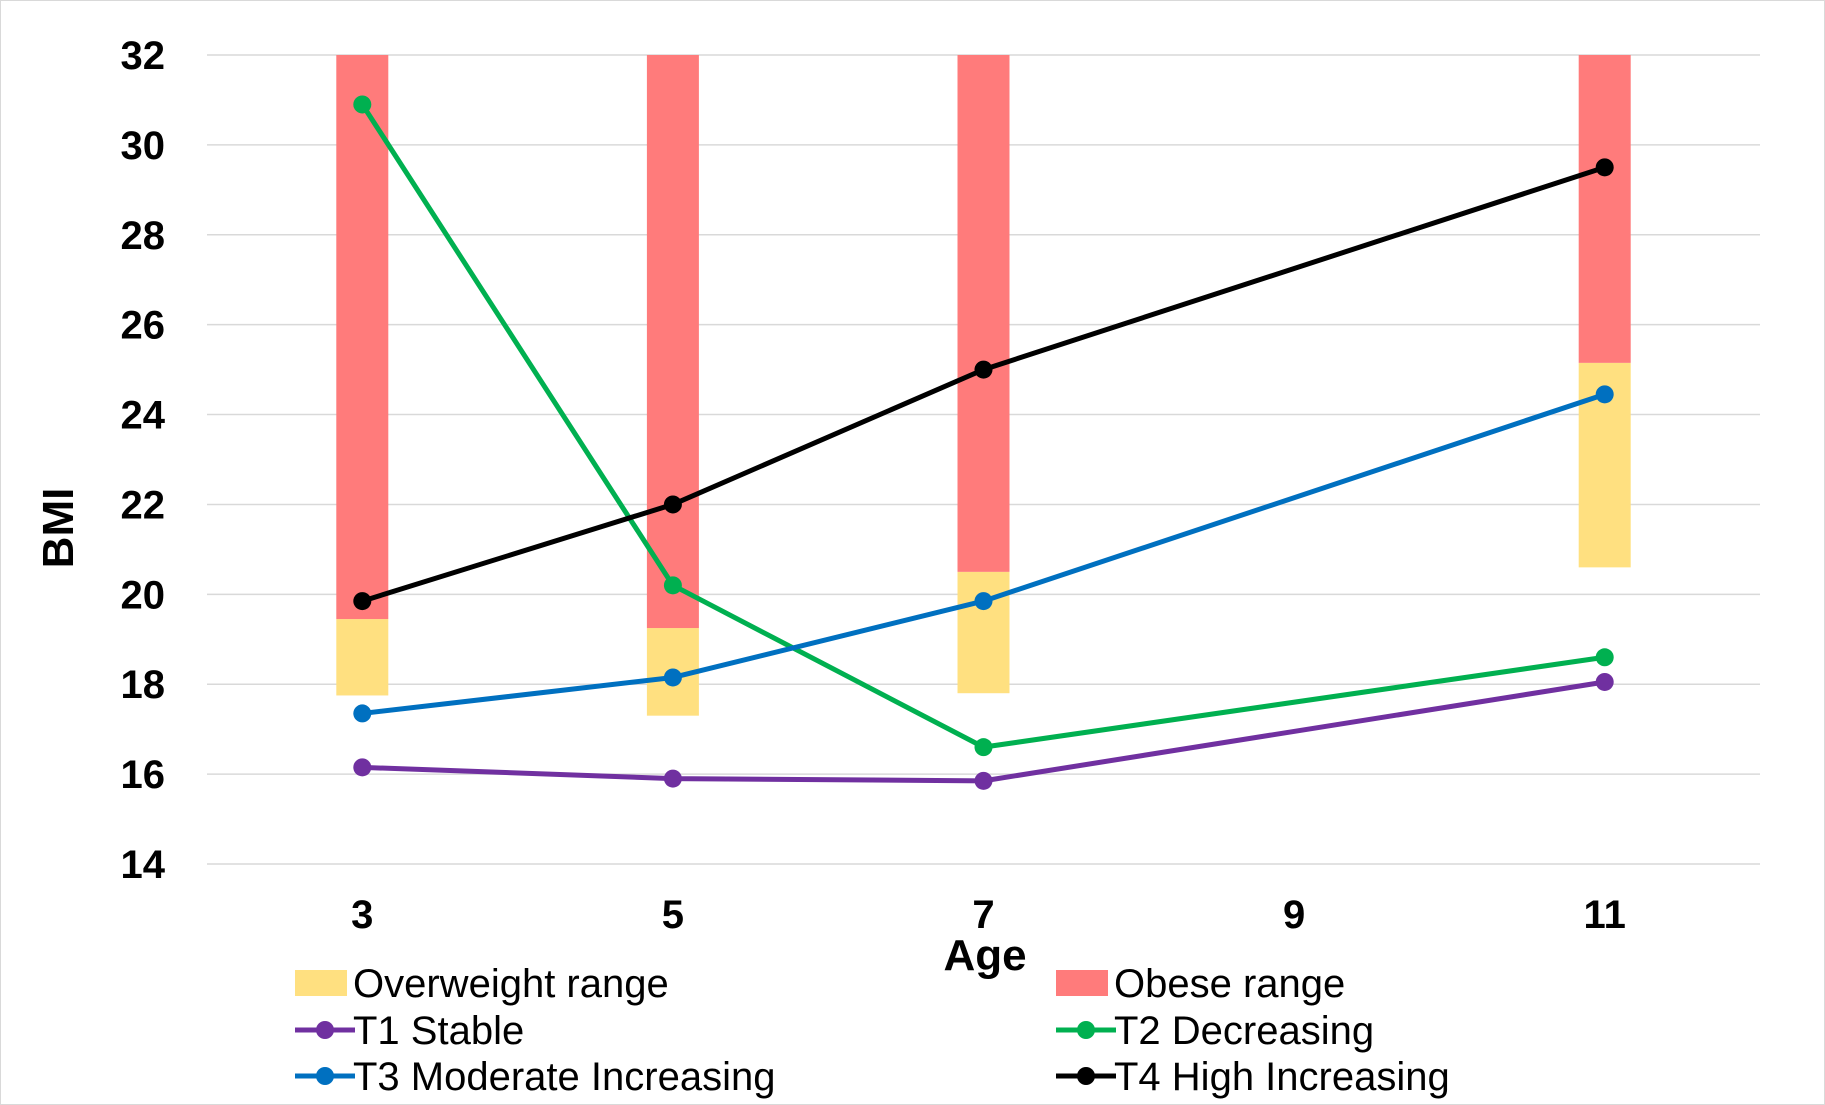 Image resolution: width=1825 pixels, height=1105 pixels. What do you see at coordinates (143, 775) in the screenshot?
I see `y-tick-label-16: 16` at bounding box center [143, 775].